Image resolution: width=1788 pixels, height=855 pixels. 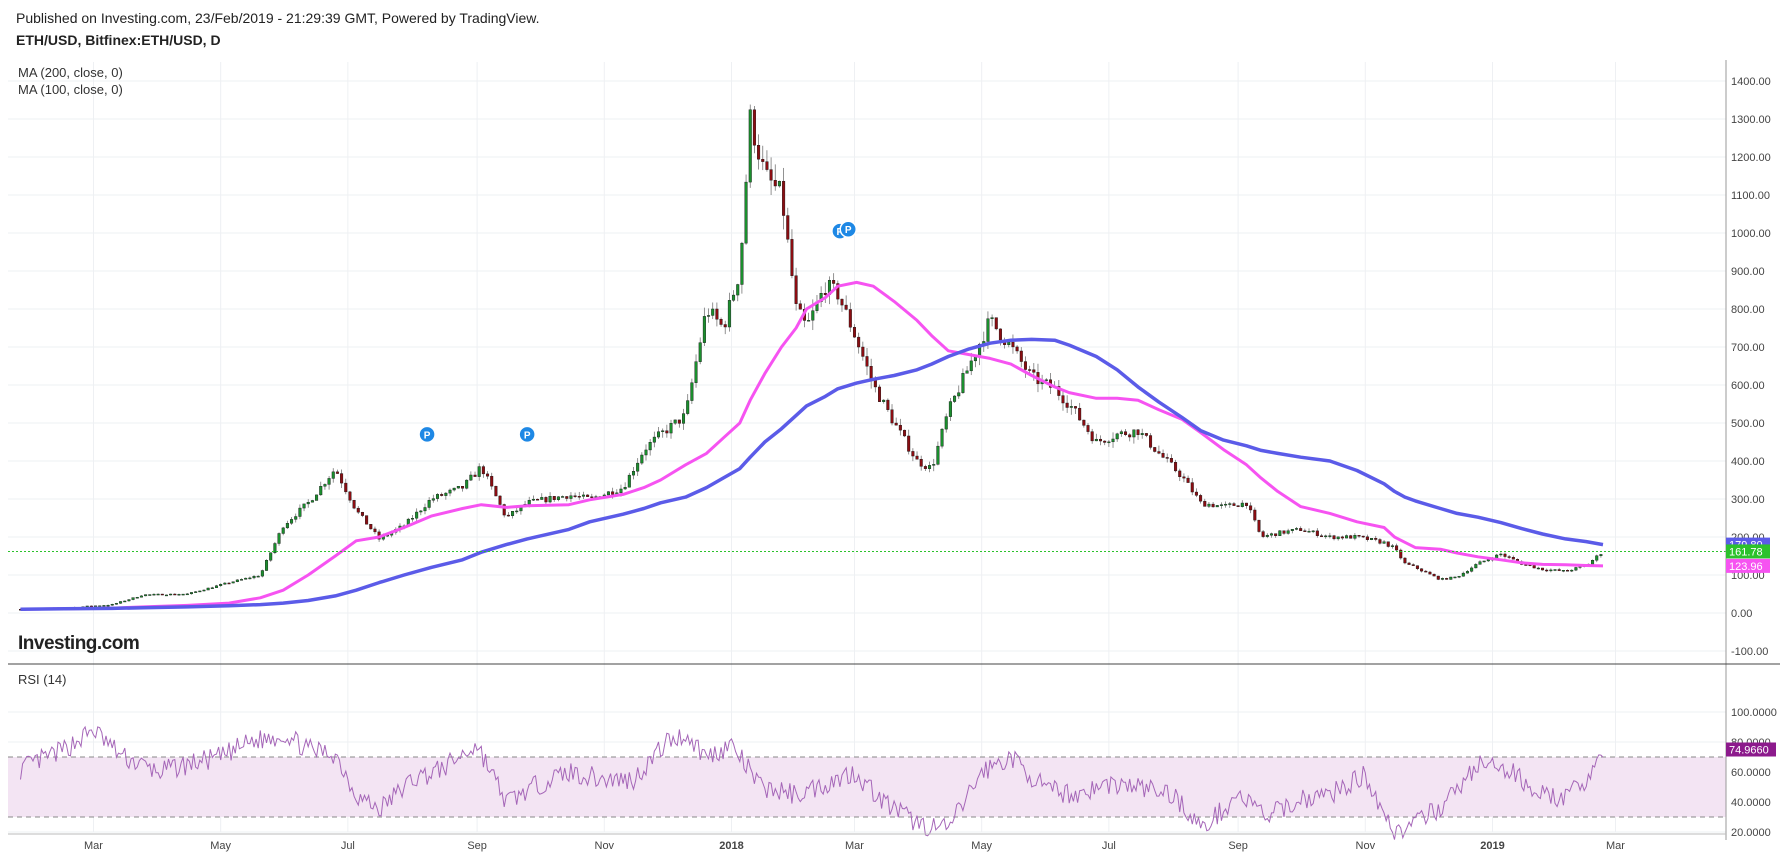 I want to click on marker-label: P, so click(x=427, y=435).